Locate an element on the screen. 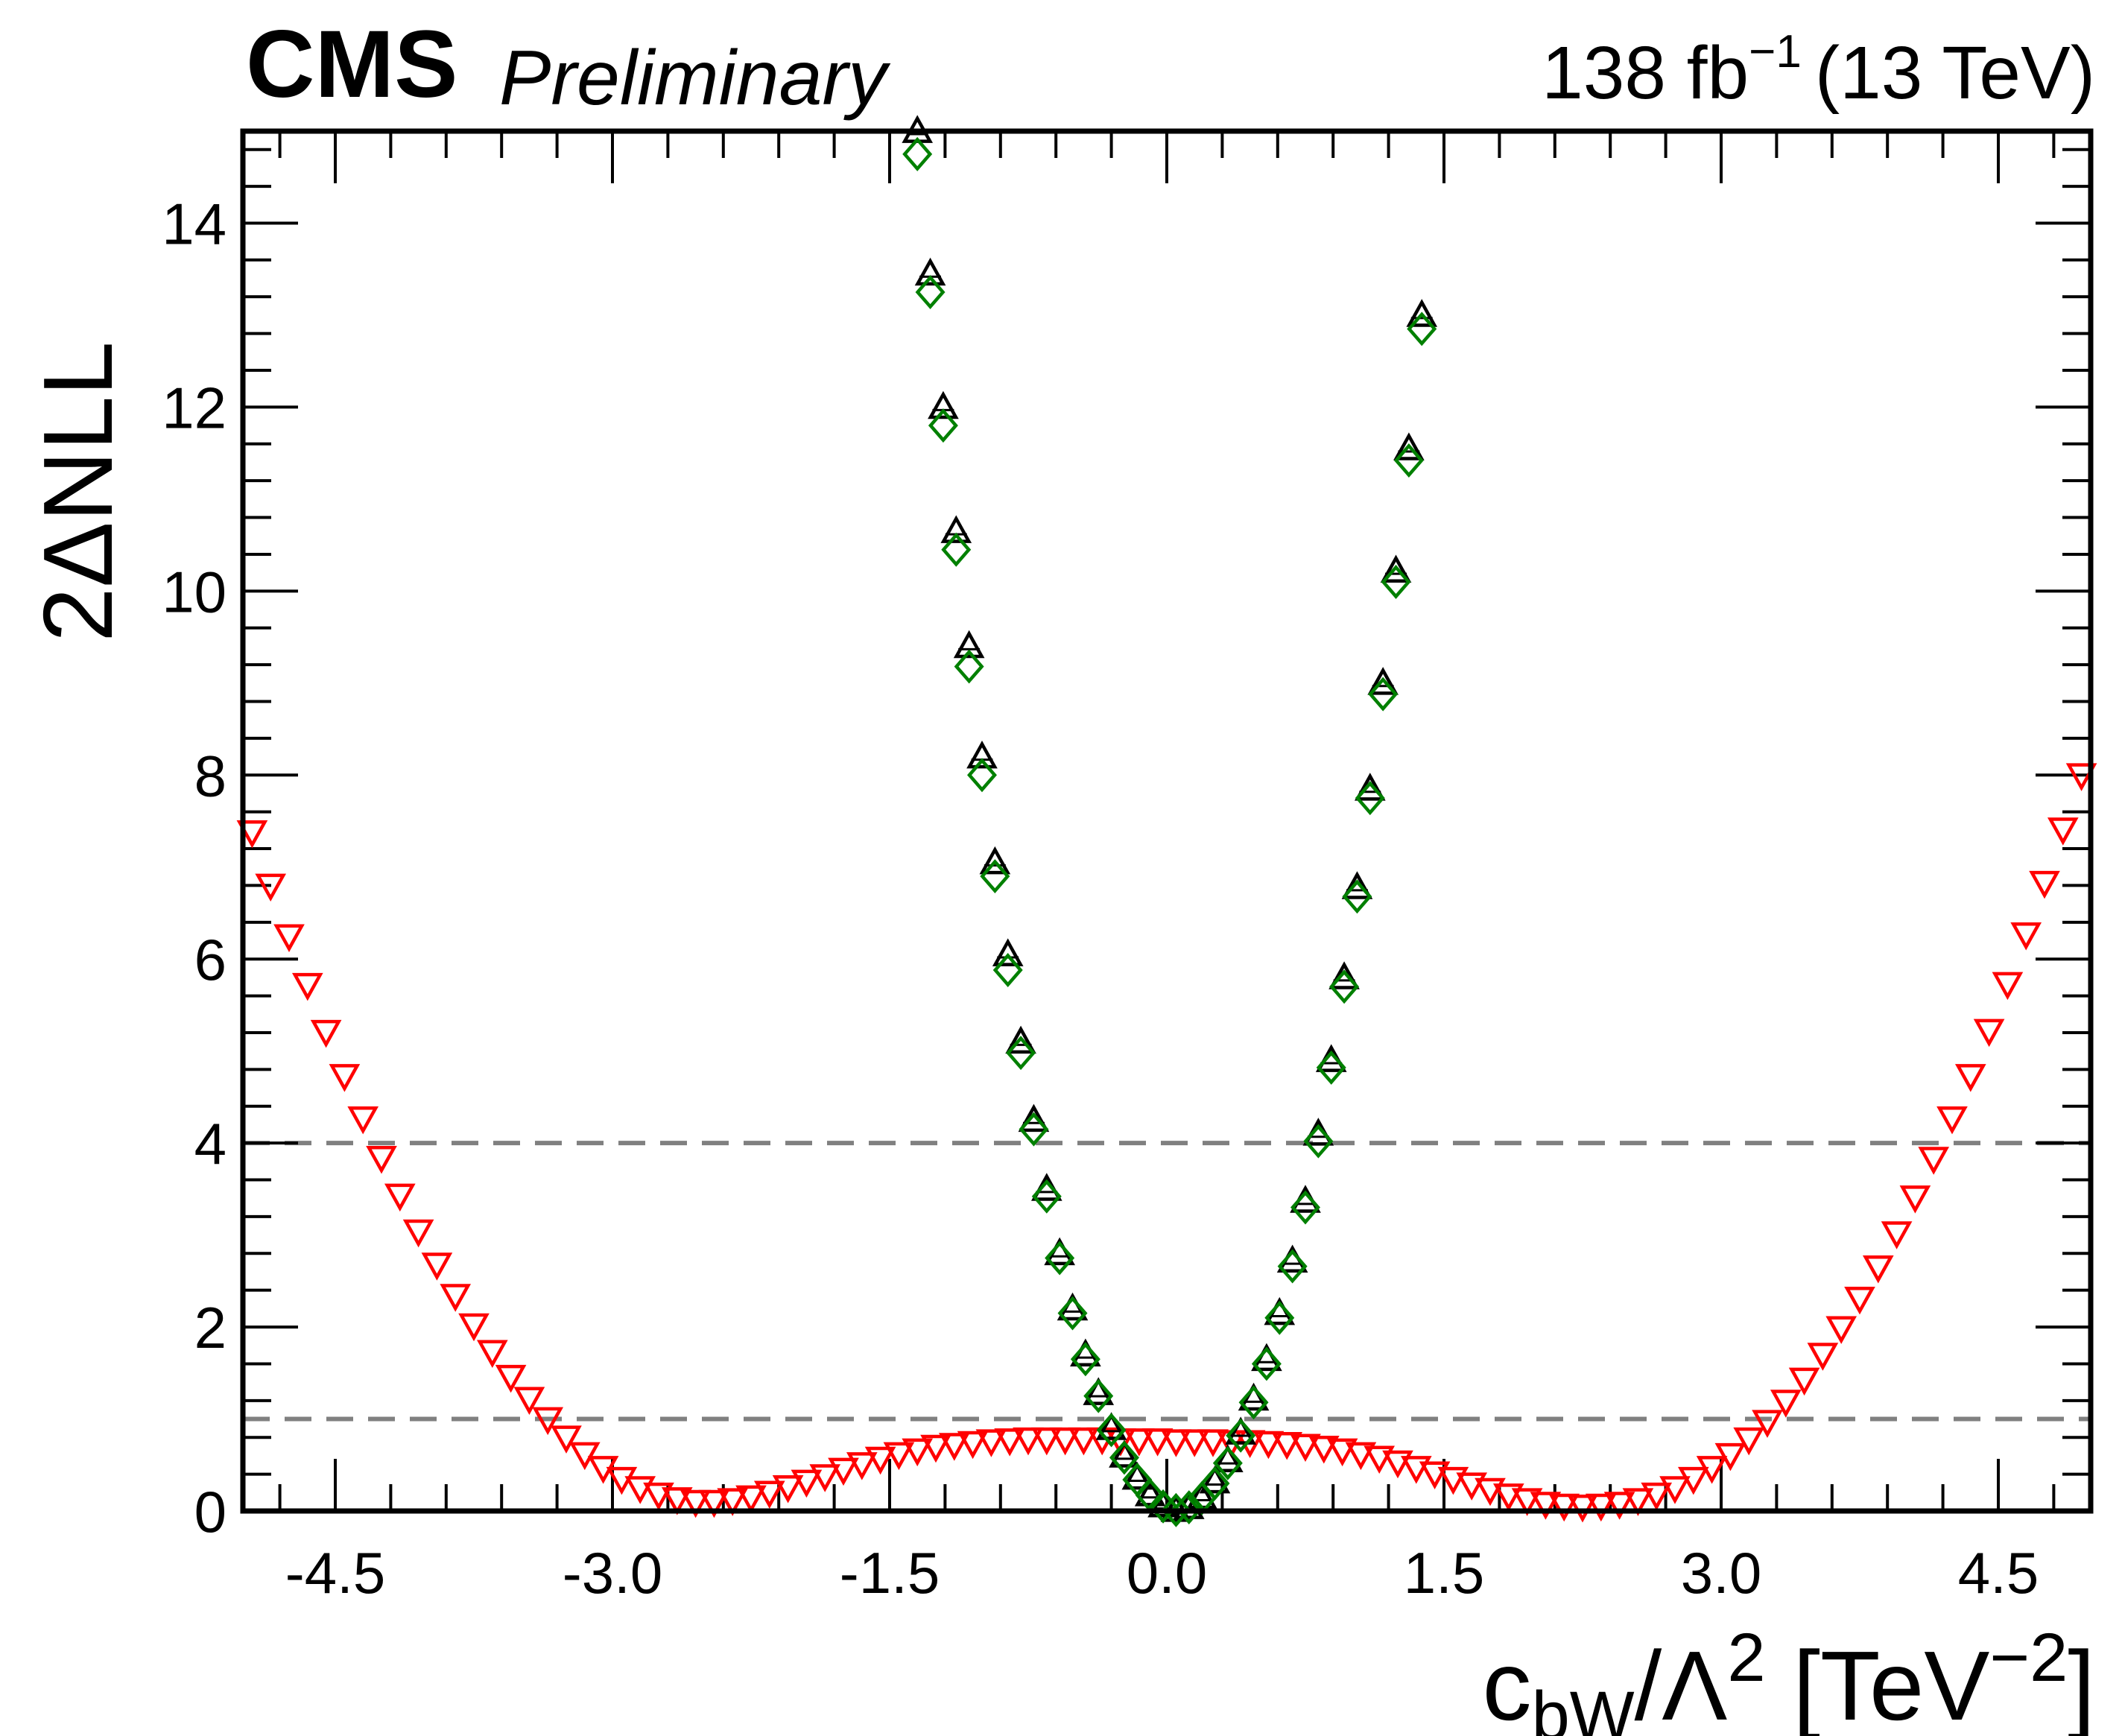 The width and height of the screenshot is (2122, 1736). x-label-slash: /Λ is located at coordinates (1681, 1683).